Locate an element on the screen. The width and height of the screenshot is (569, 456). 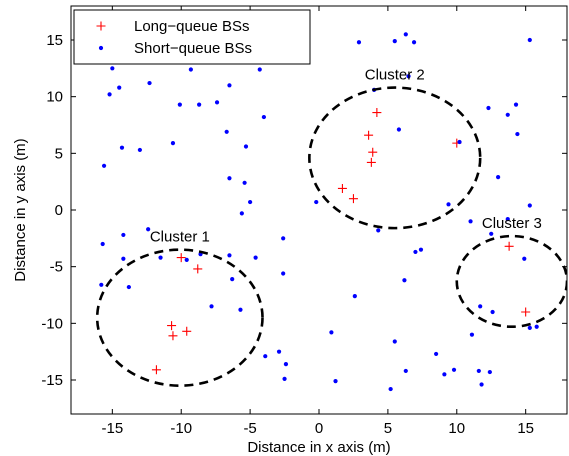
x-tick-label: 5 is located at coordinates (388, 428).